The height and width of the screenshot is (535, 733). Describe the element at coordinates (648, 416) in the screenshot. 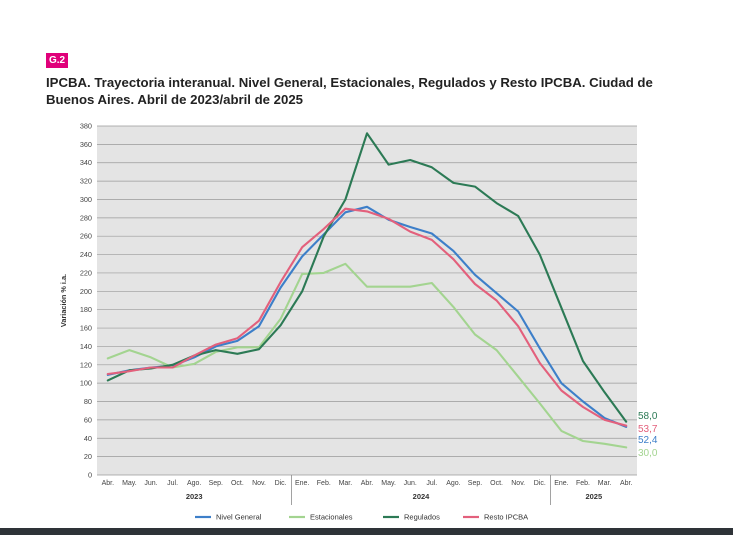

I see `end-label-regulados: 58,0` at that location.